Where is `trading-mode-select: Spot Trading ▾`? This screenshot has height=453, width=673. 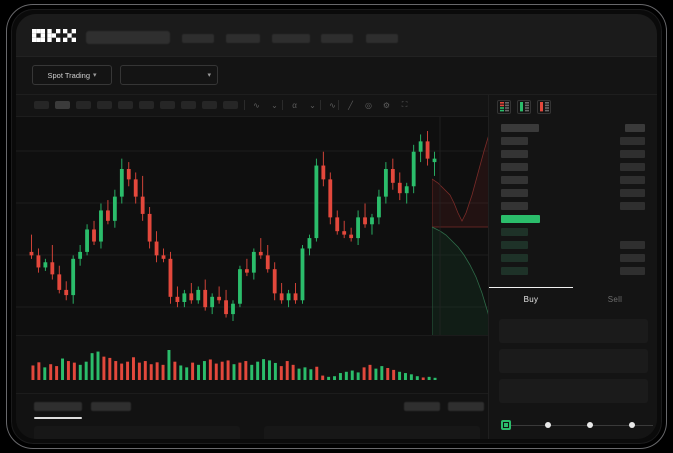
trading-mode-select: Spot Trading ▾ is located at coordinates (72, 75).